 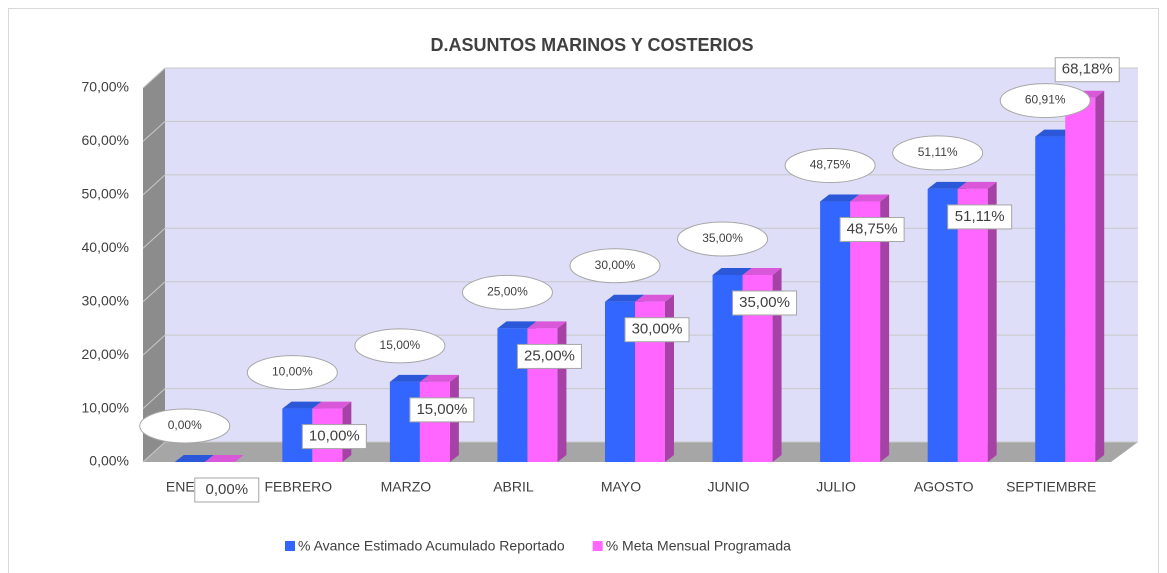 I want to click on legend-label: % Avance Estimado Acumulado Reportado, so click(x=431, y=546).